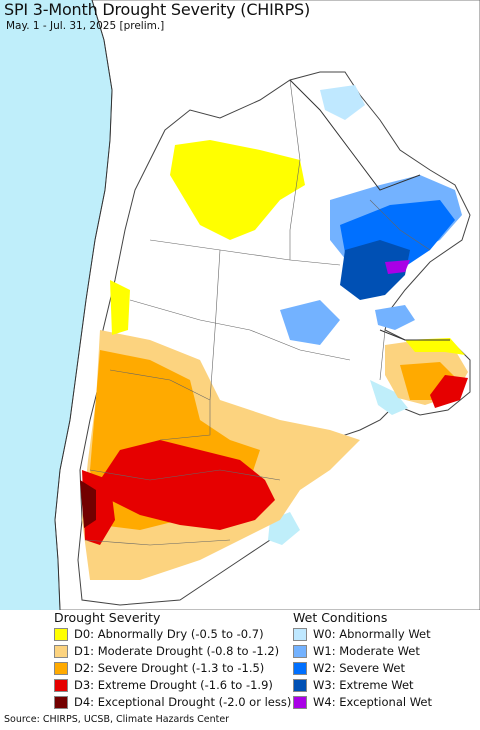 Image resolution: width=480 pixels, height=730 pixels. I want to click on rio-de-la-plata, so click(389, 397).